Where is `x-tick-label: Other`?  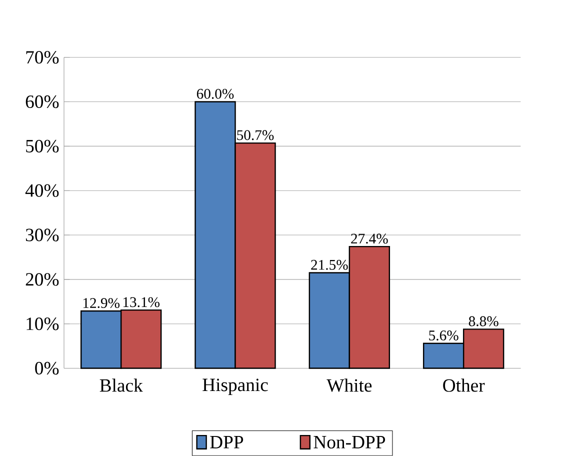 x-tick-label: Other is located at coordinates (464, 385).